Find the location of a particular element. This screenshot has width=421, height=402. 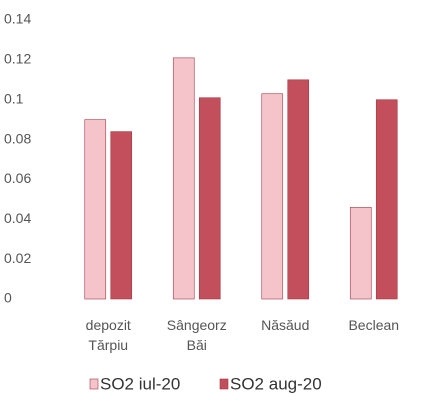

y-tick-label: 0.04 is located at coordinates (17, 218).